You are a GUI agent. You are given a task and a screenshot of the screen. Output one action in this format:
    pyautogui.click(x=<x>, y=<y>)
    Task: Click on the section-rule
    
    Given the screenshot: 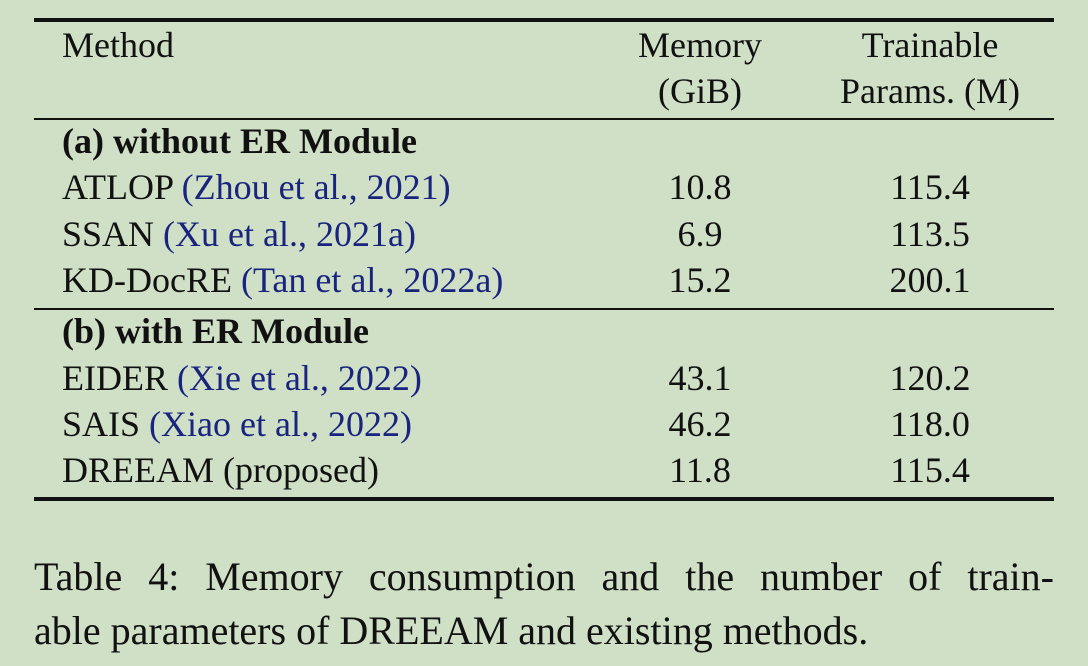 What is the action you would take?
    pyautogui.click(x=544, y=309)
    